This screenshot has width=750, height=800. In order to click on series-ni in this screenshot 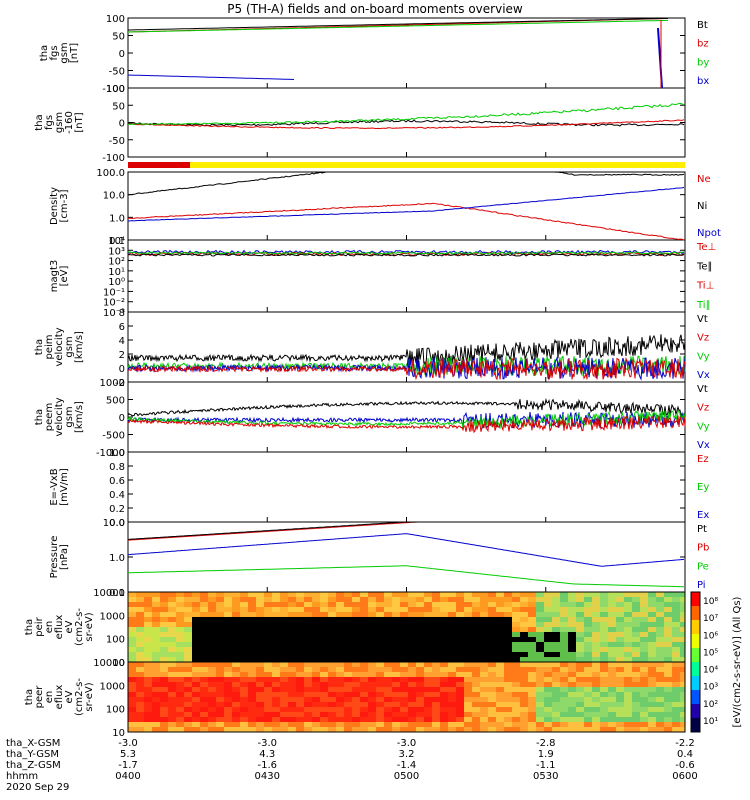, I will do `click(406, 183)`.